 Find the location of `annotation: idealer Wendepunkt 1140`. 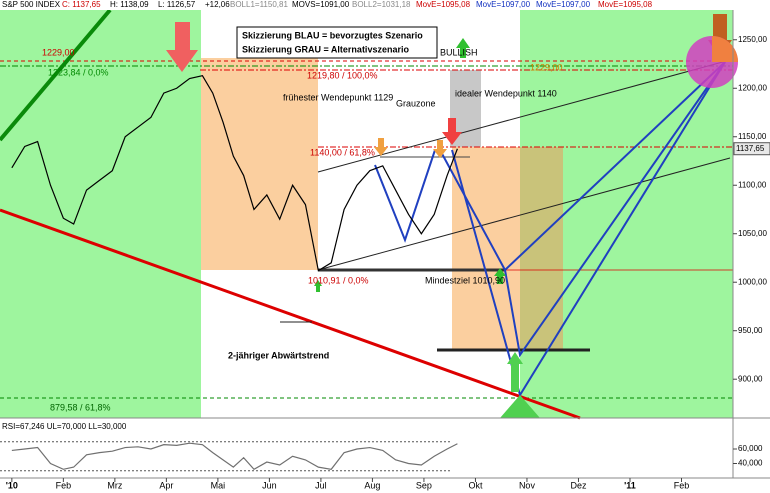

annotation: idealer Wendepunkt 1140 is located at coordinates (506, 93).